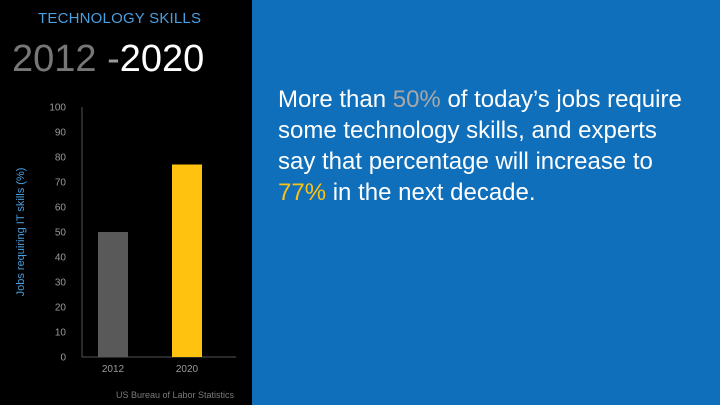 Image resolution: width=720 pixels, height=405 pixels. I want to click on body-text-part1: More than, so click(335, 99).